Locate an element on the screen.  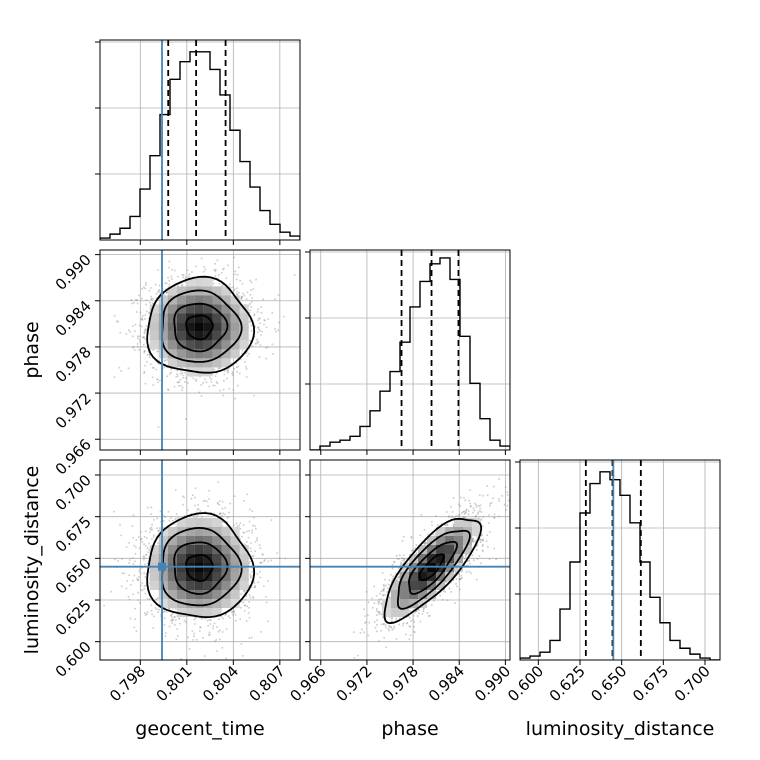
panel-content is located at coordinates (200, 350).